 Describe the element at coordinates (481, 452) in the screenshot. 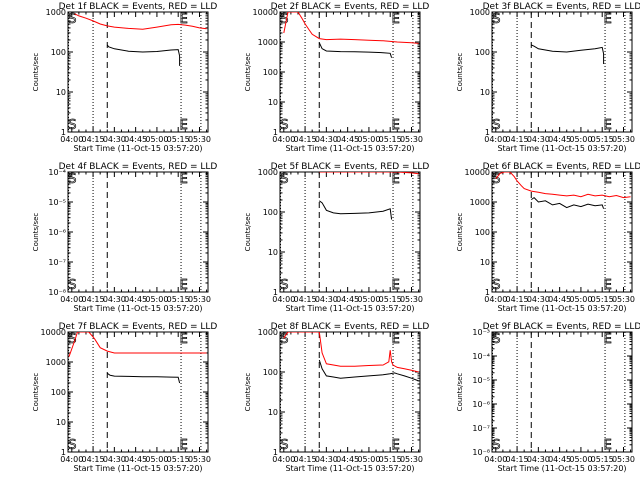

I see `y-tick-label: 10⁻⁸` at that location.